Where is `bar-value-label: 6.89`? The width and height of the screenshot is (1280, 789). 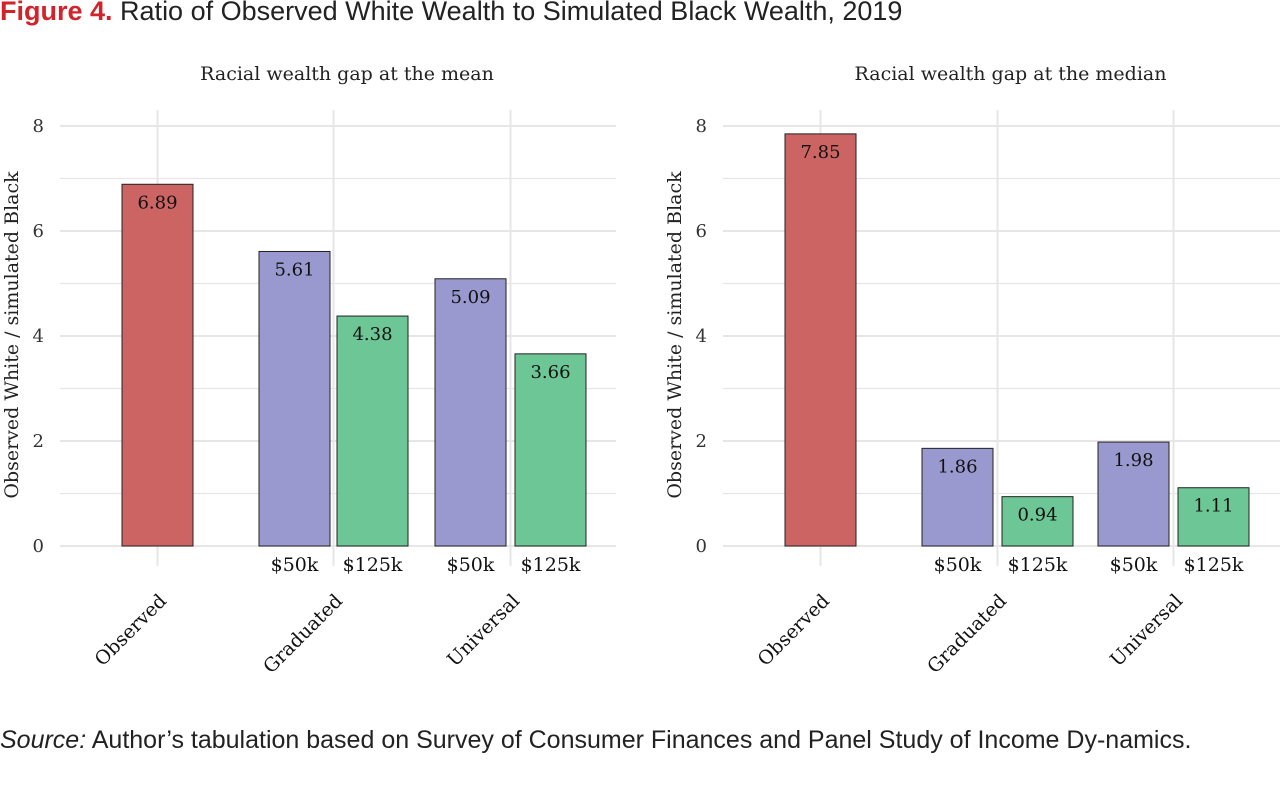
bar-value-label: 6.89 is located at coordinates (157, 202).